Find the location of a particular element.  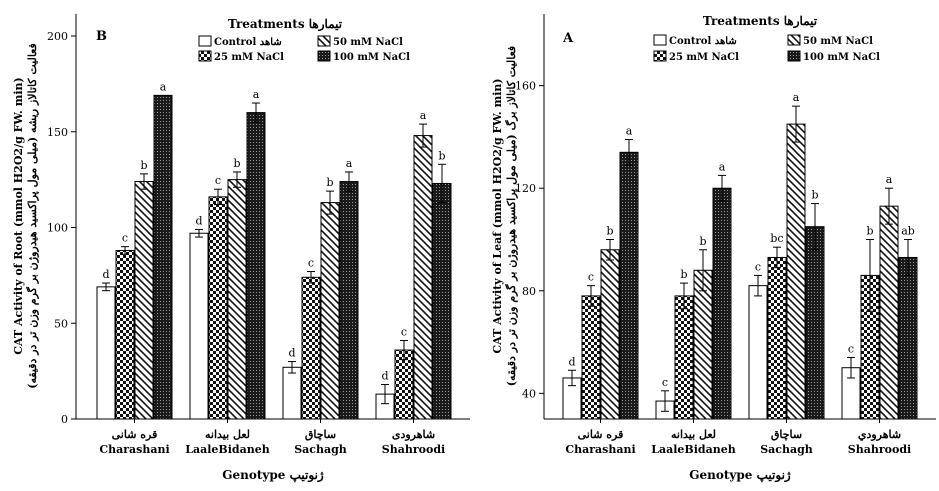

y-tick-label: 50 is located at coordinates (61, 323).